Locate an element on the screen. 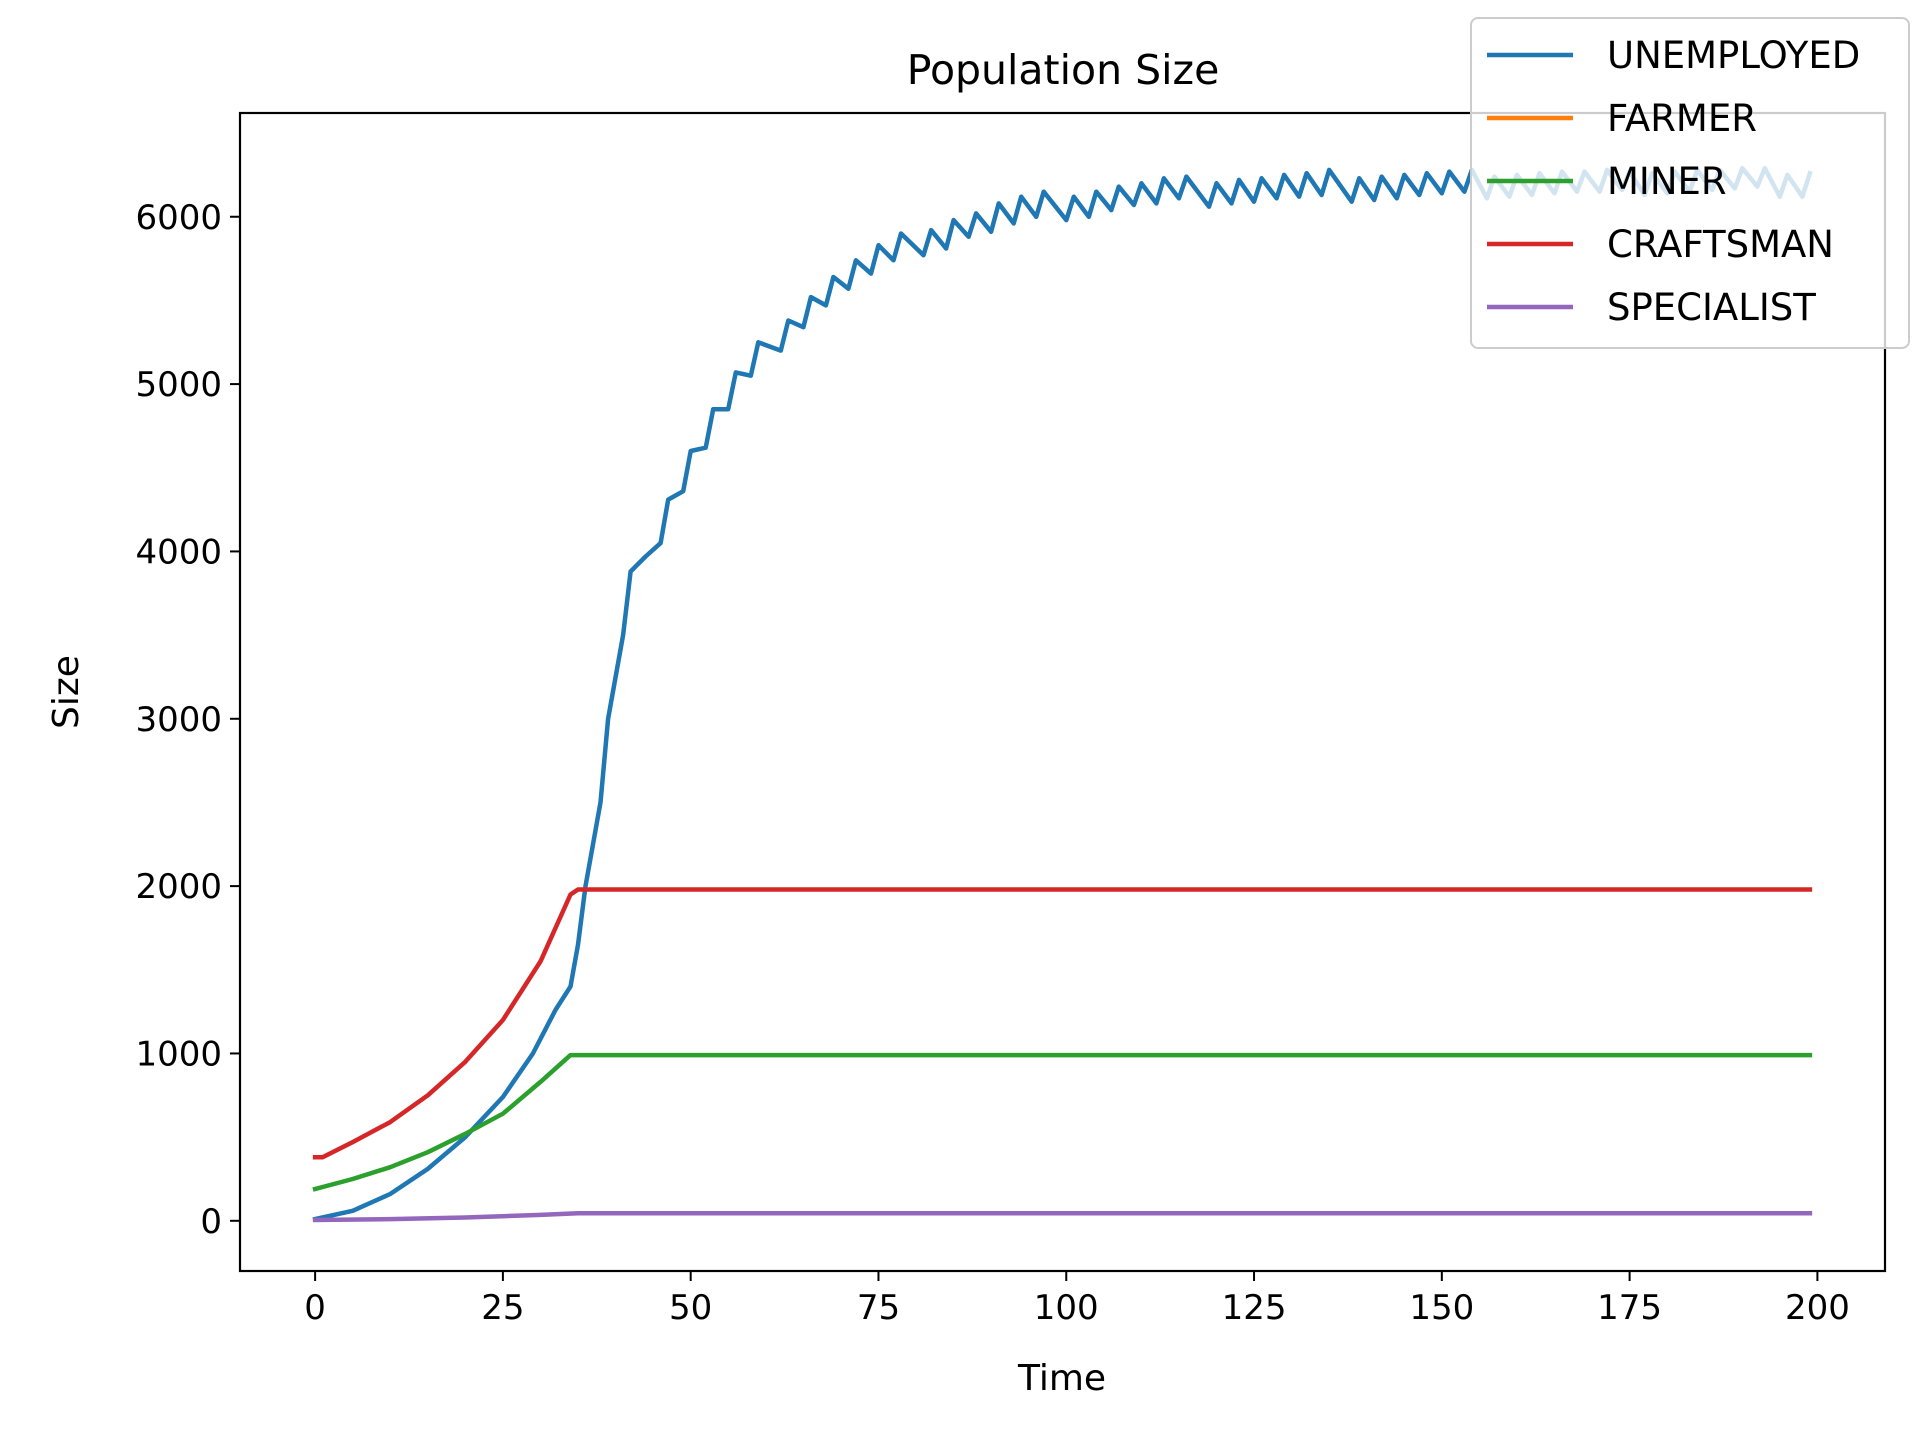 The image size is (1920, 1440). x-tick-label: 0 is located at coordinates (315, 1308).